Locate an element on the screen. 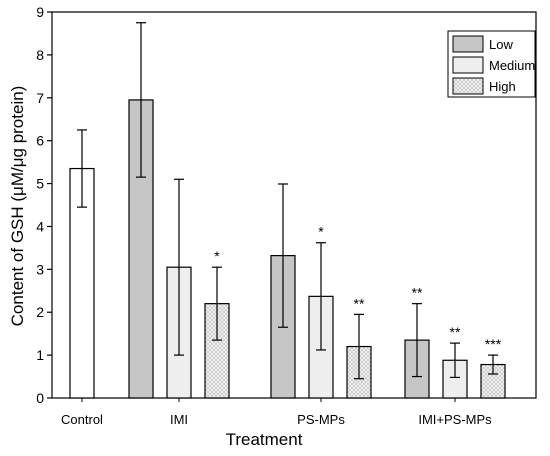  y-tick-label: 8 is located at coordinates (40, 55).